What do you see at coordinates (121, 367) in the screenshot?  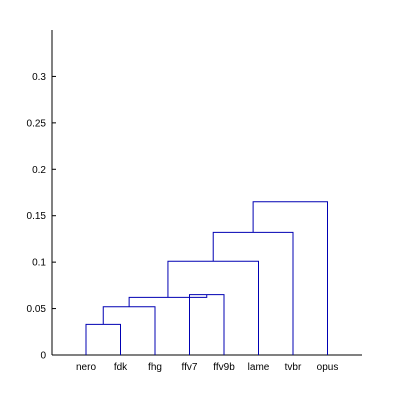 I see `leaf-label: fdk` at bounding box center [121, 367].